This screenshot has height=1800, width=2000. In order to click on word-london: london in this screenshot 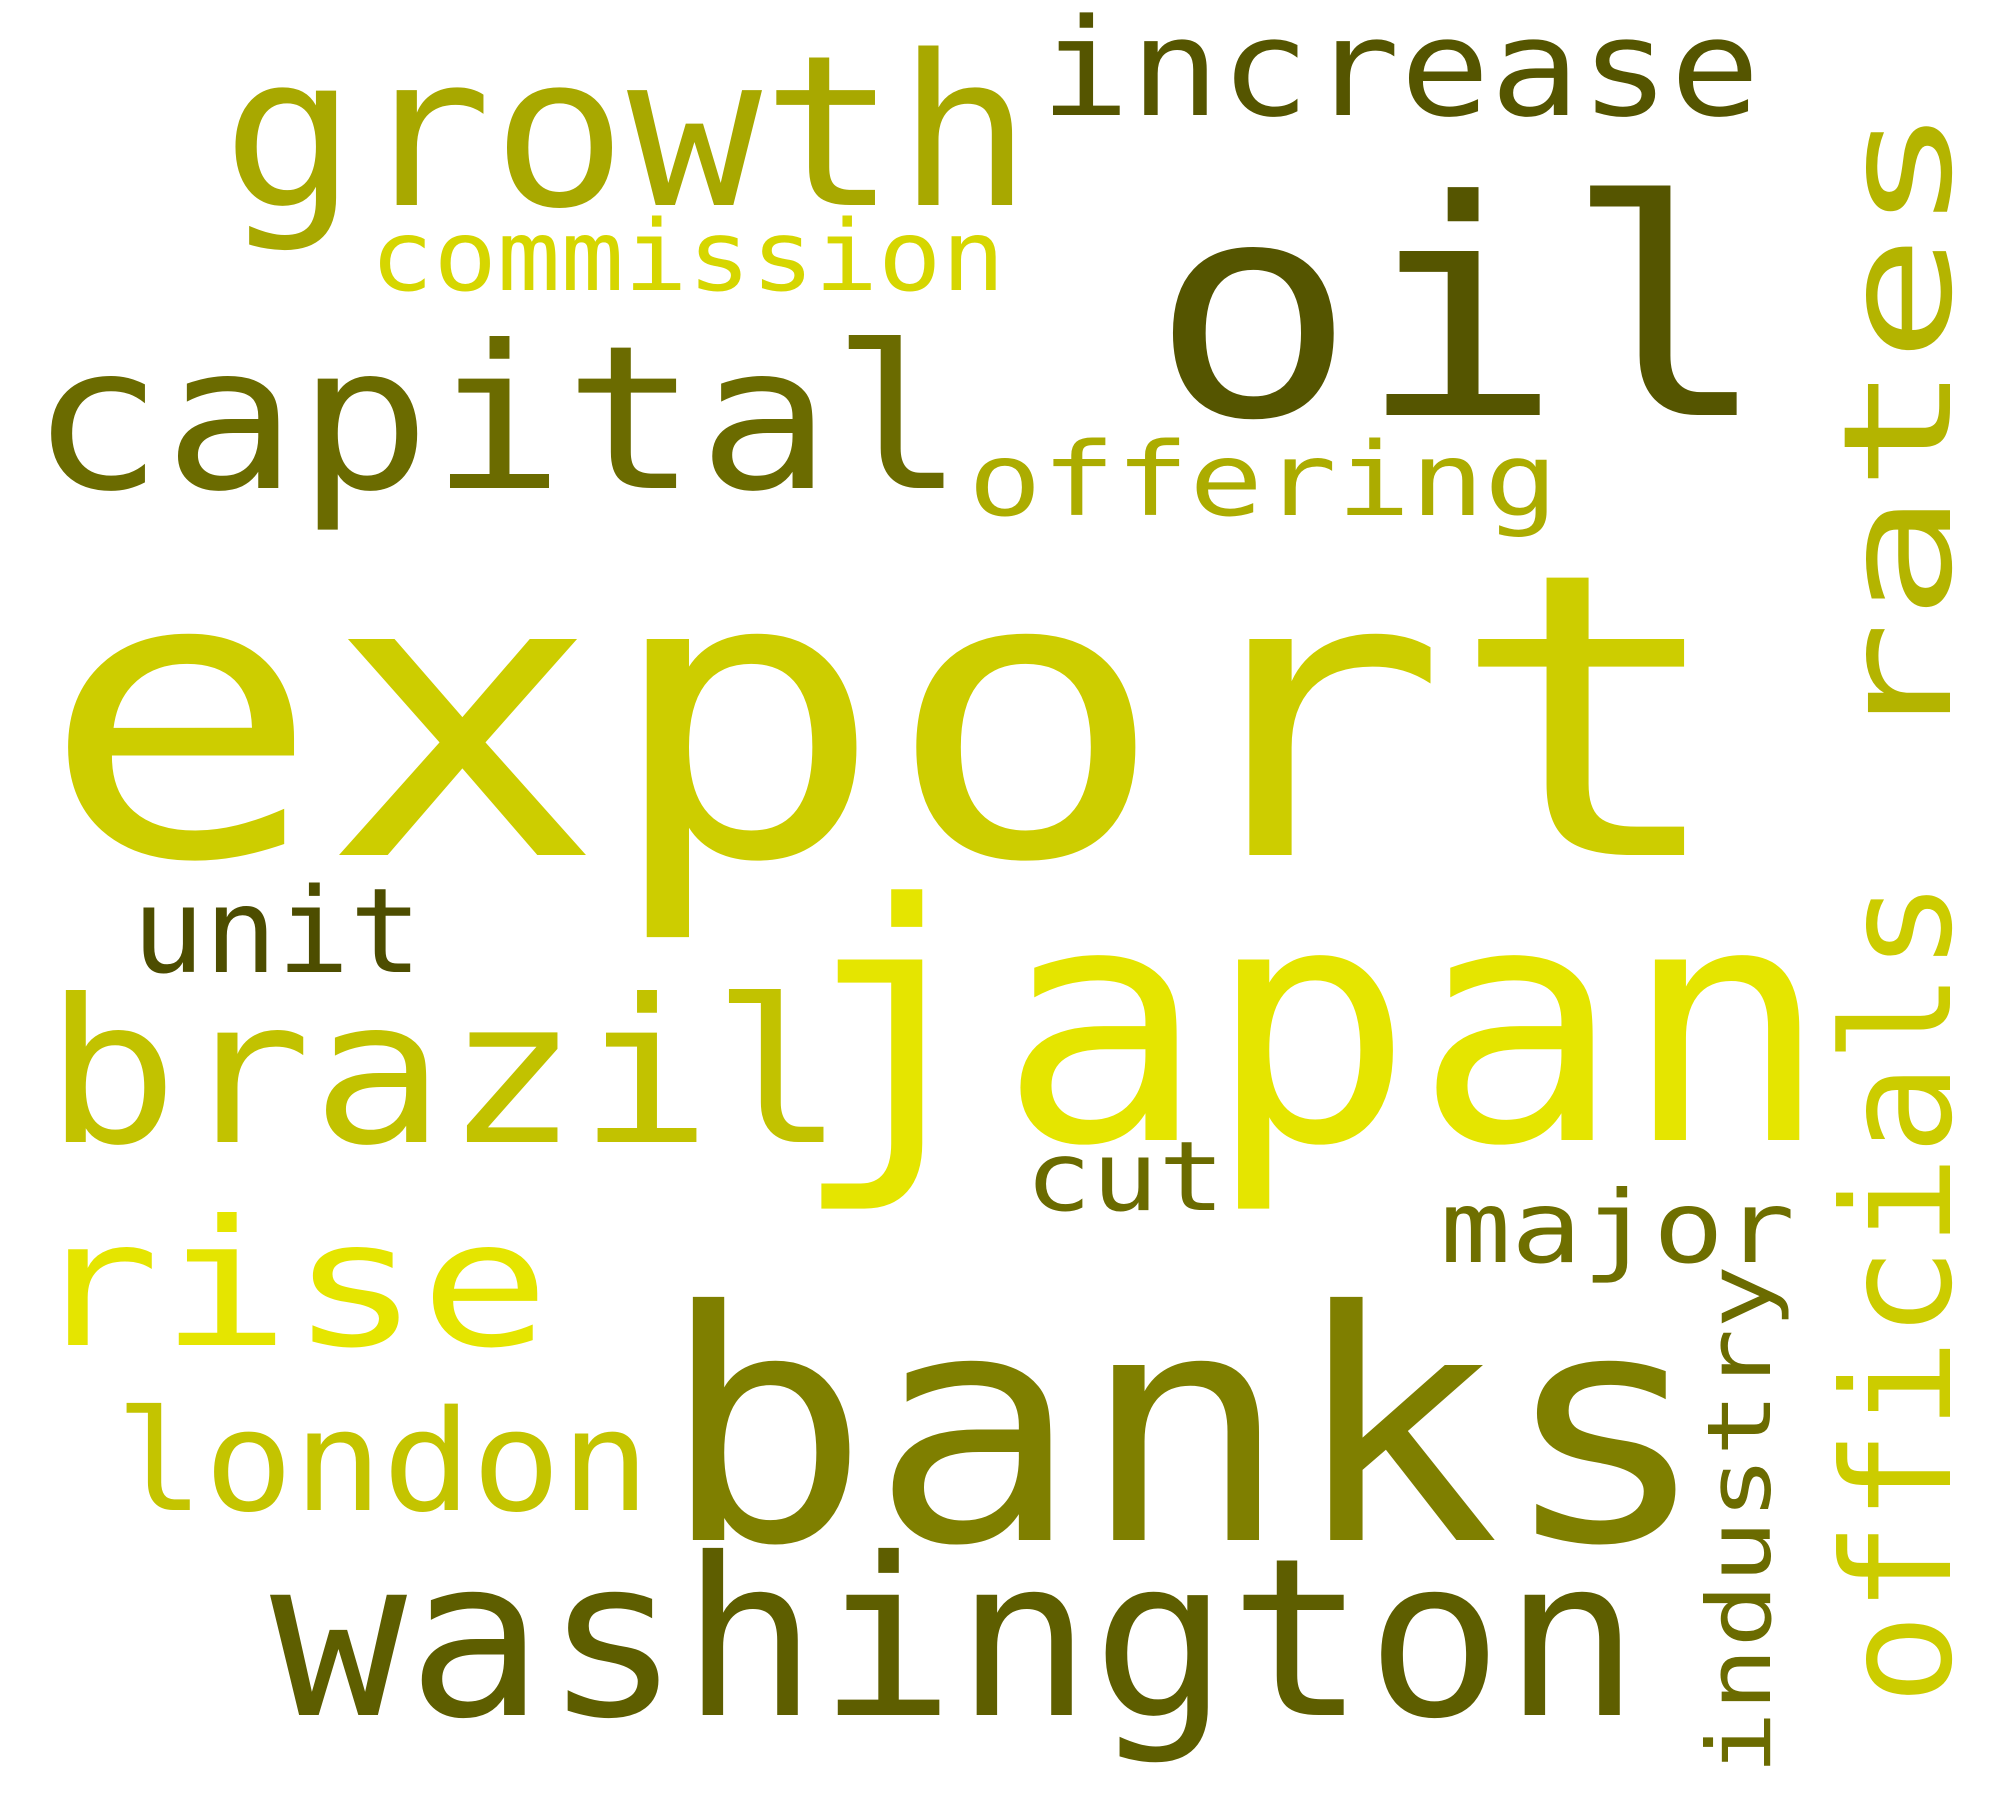, I will do `click(382, 1462)`.